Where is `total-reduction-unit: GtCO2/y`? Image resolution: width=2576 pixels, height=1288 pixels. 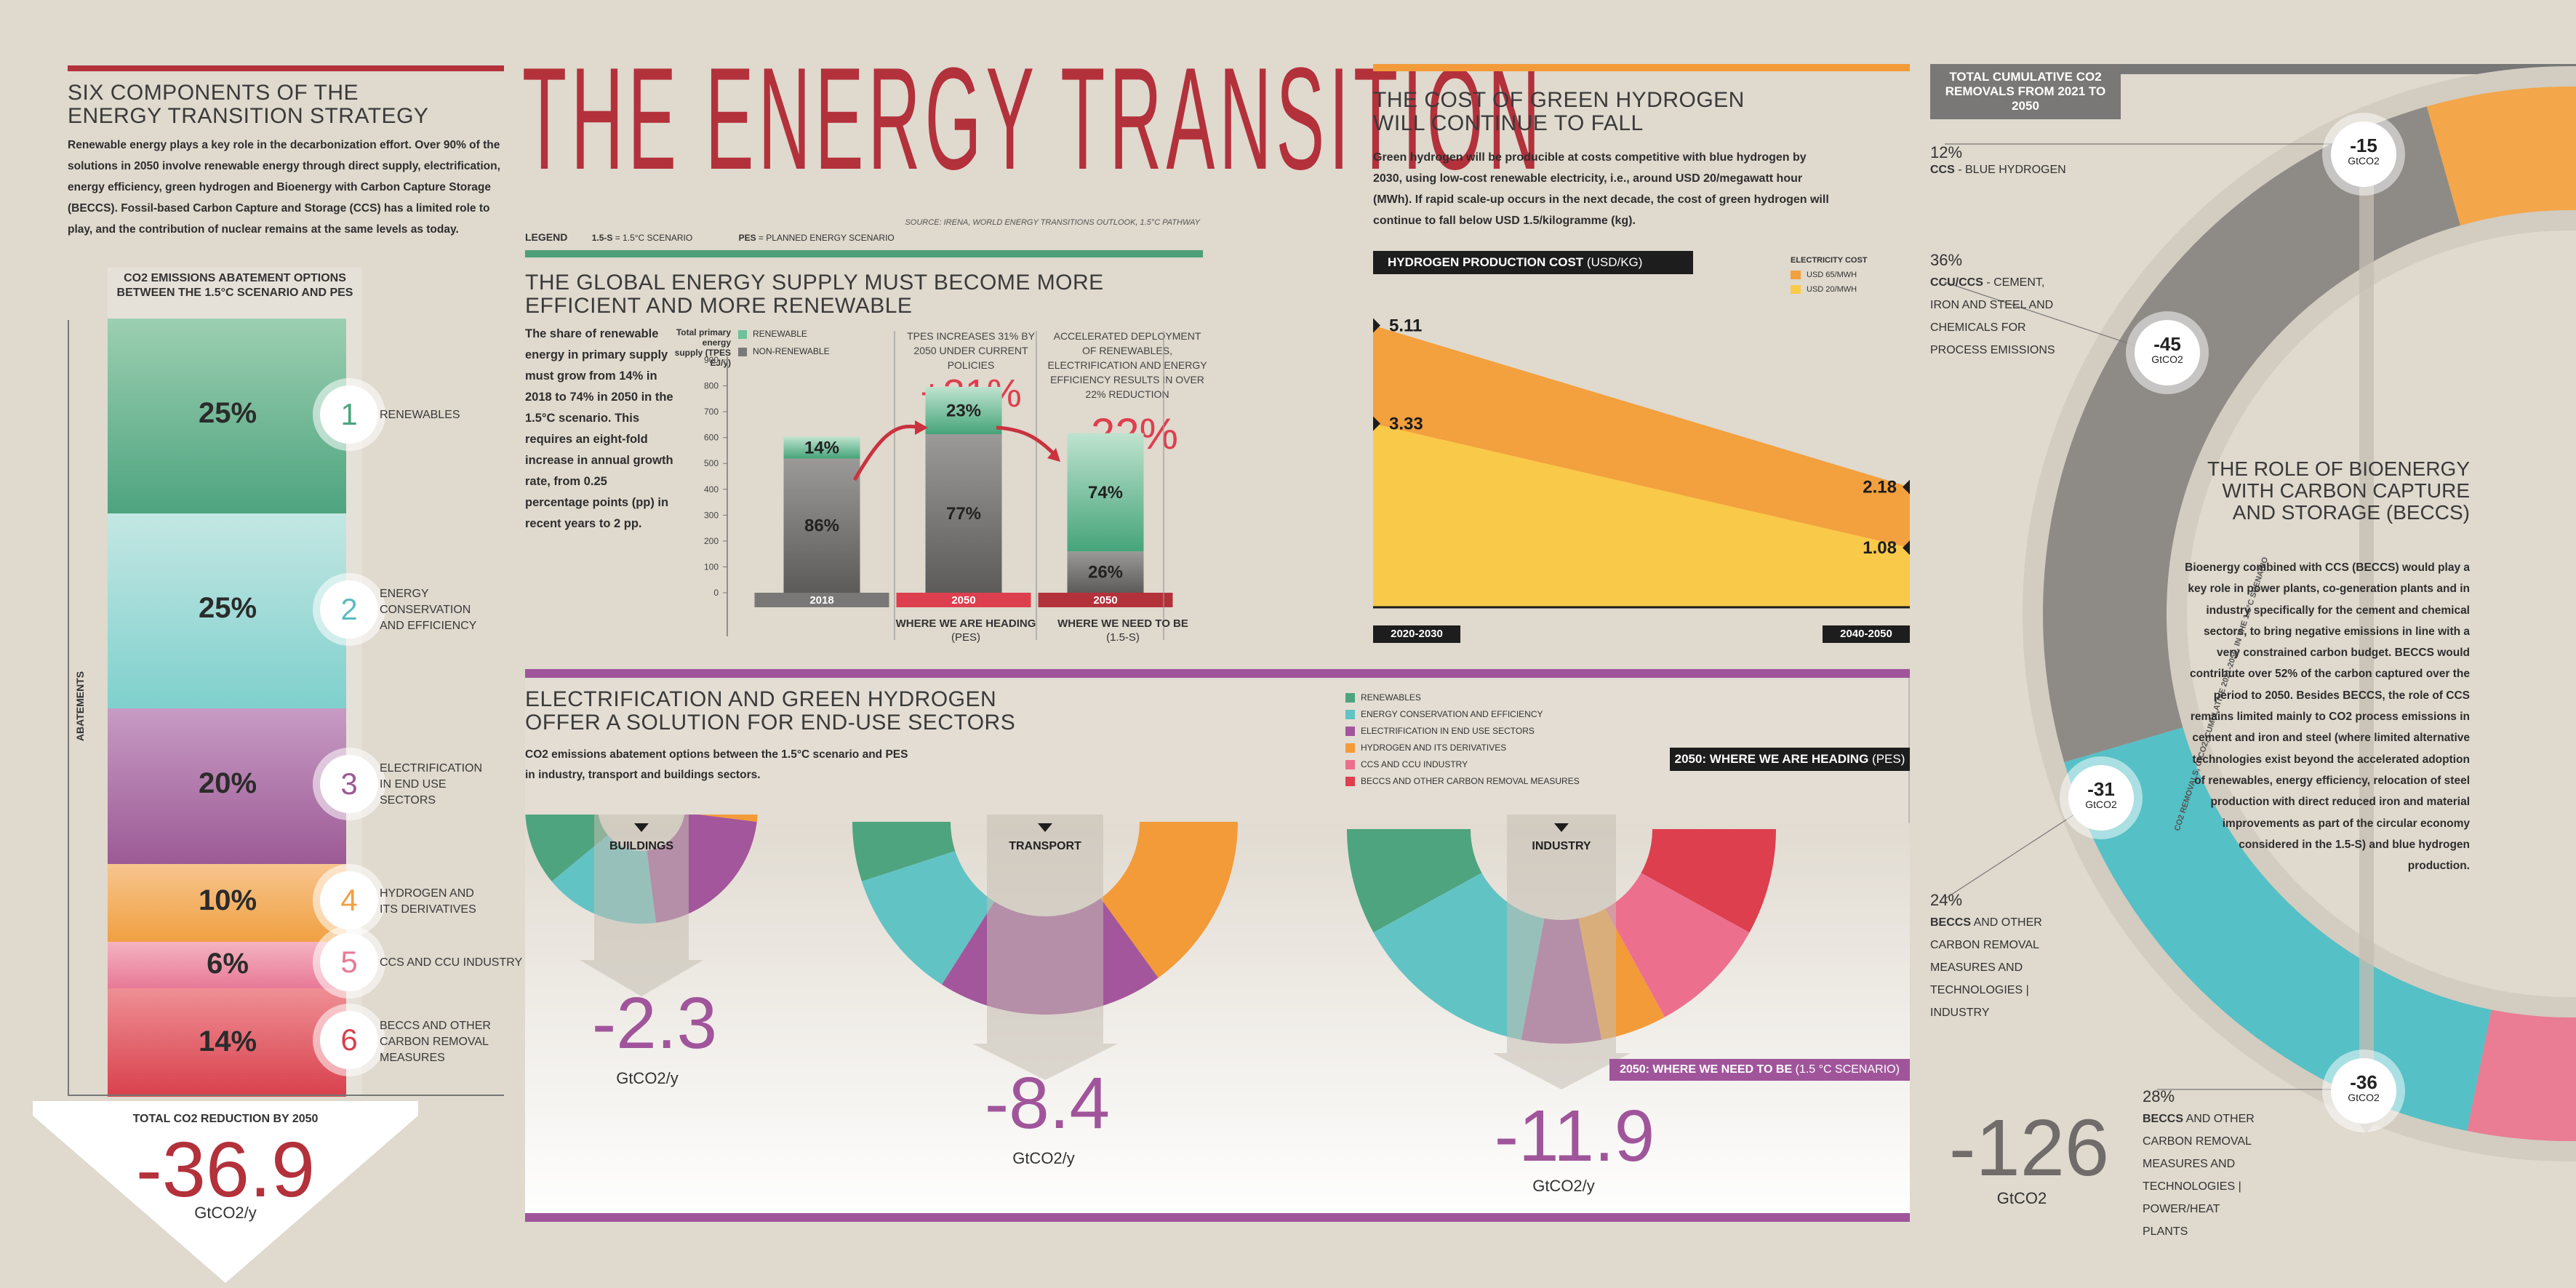
total-reduction-unit: GtCO2/y is located at coordinates (225, 1213).